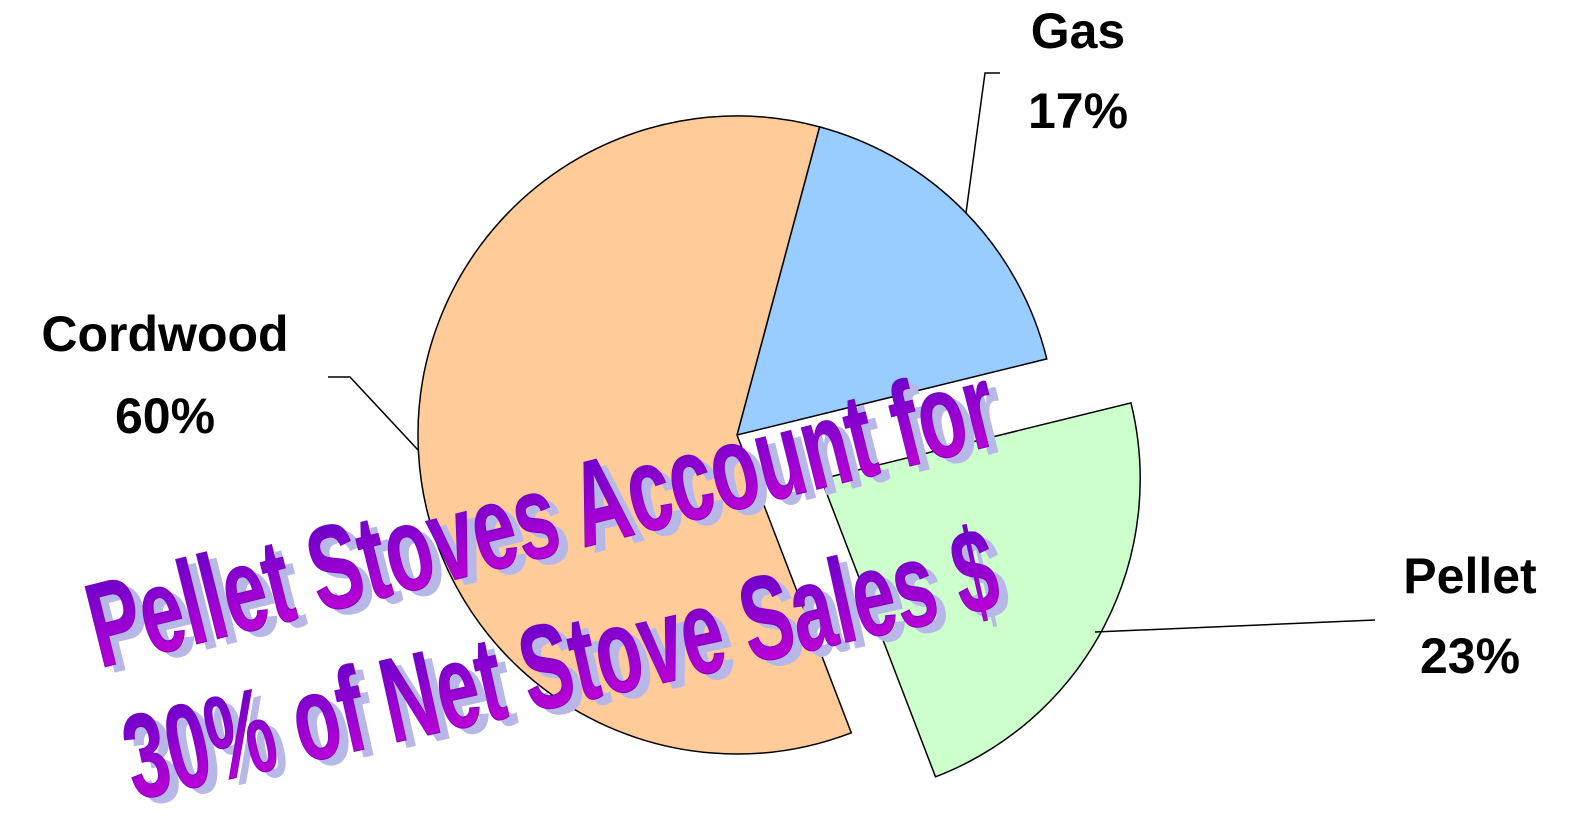 This screenshot has width=1585, height=838. Describe the element at coordinates (164, 334) in the screenshot. I see `slice-label: Cordwood` at that location.